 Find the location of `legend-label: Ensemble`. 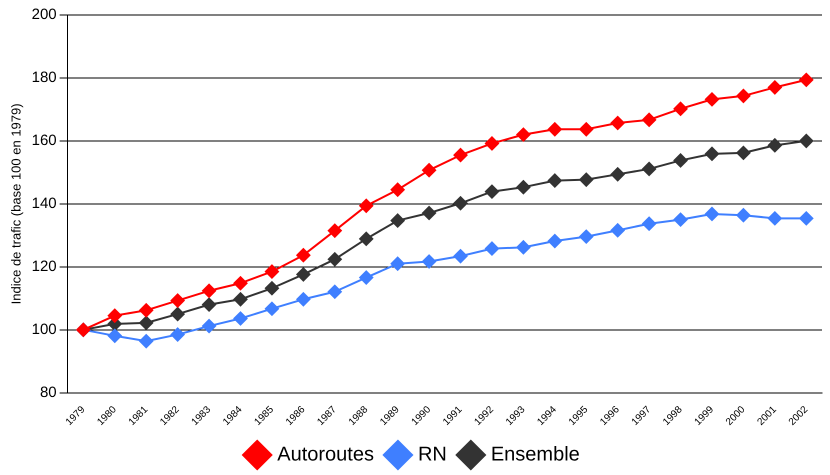

legend-label: Ensemble is located at coordinates (535, 455).